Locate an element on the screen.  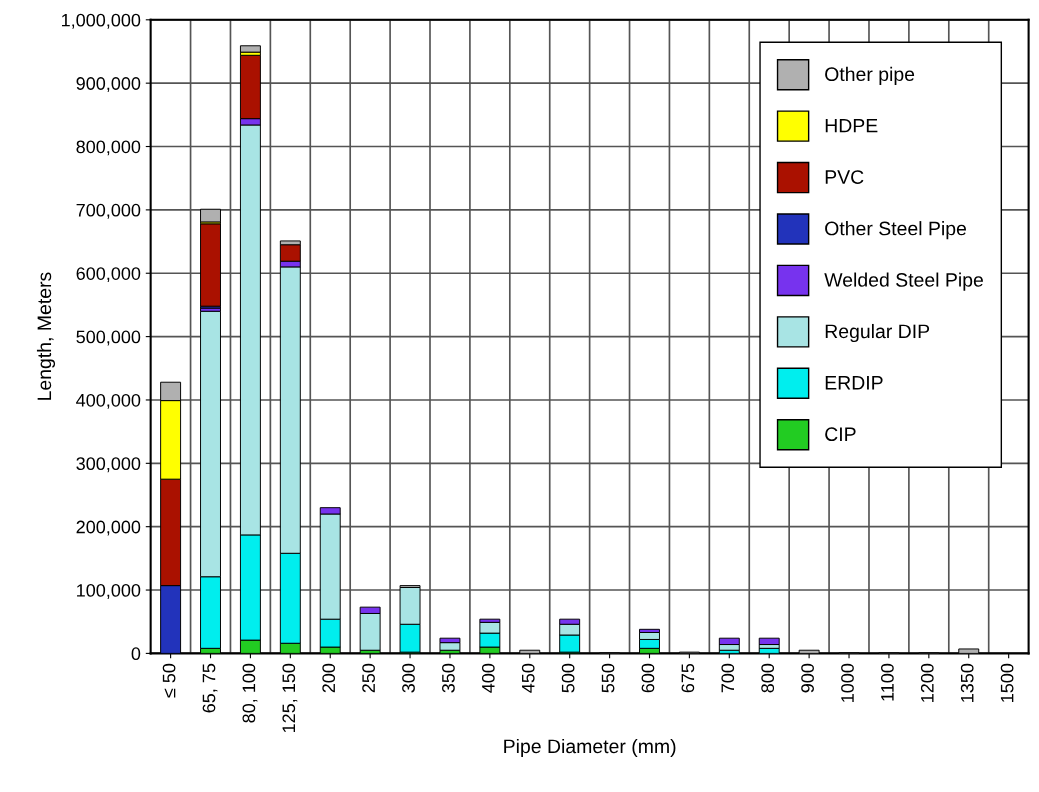
x-tick-label: 700 is located at coordinates (728, 678).